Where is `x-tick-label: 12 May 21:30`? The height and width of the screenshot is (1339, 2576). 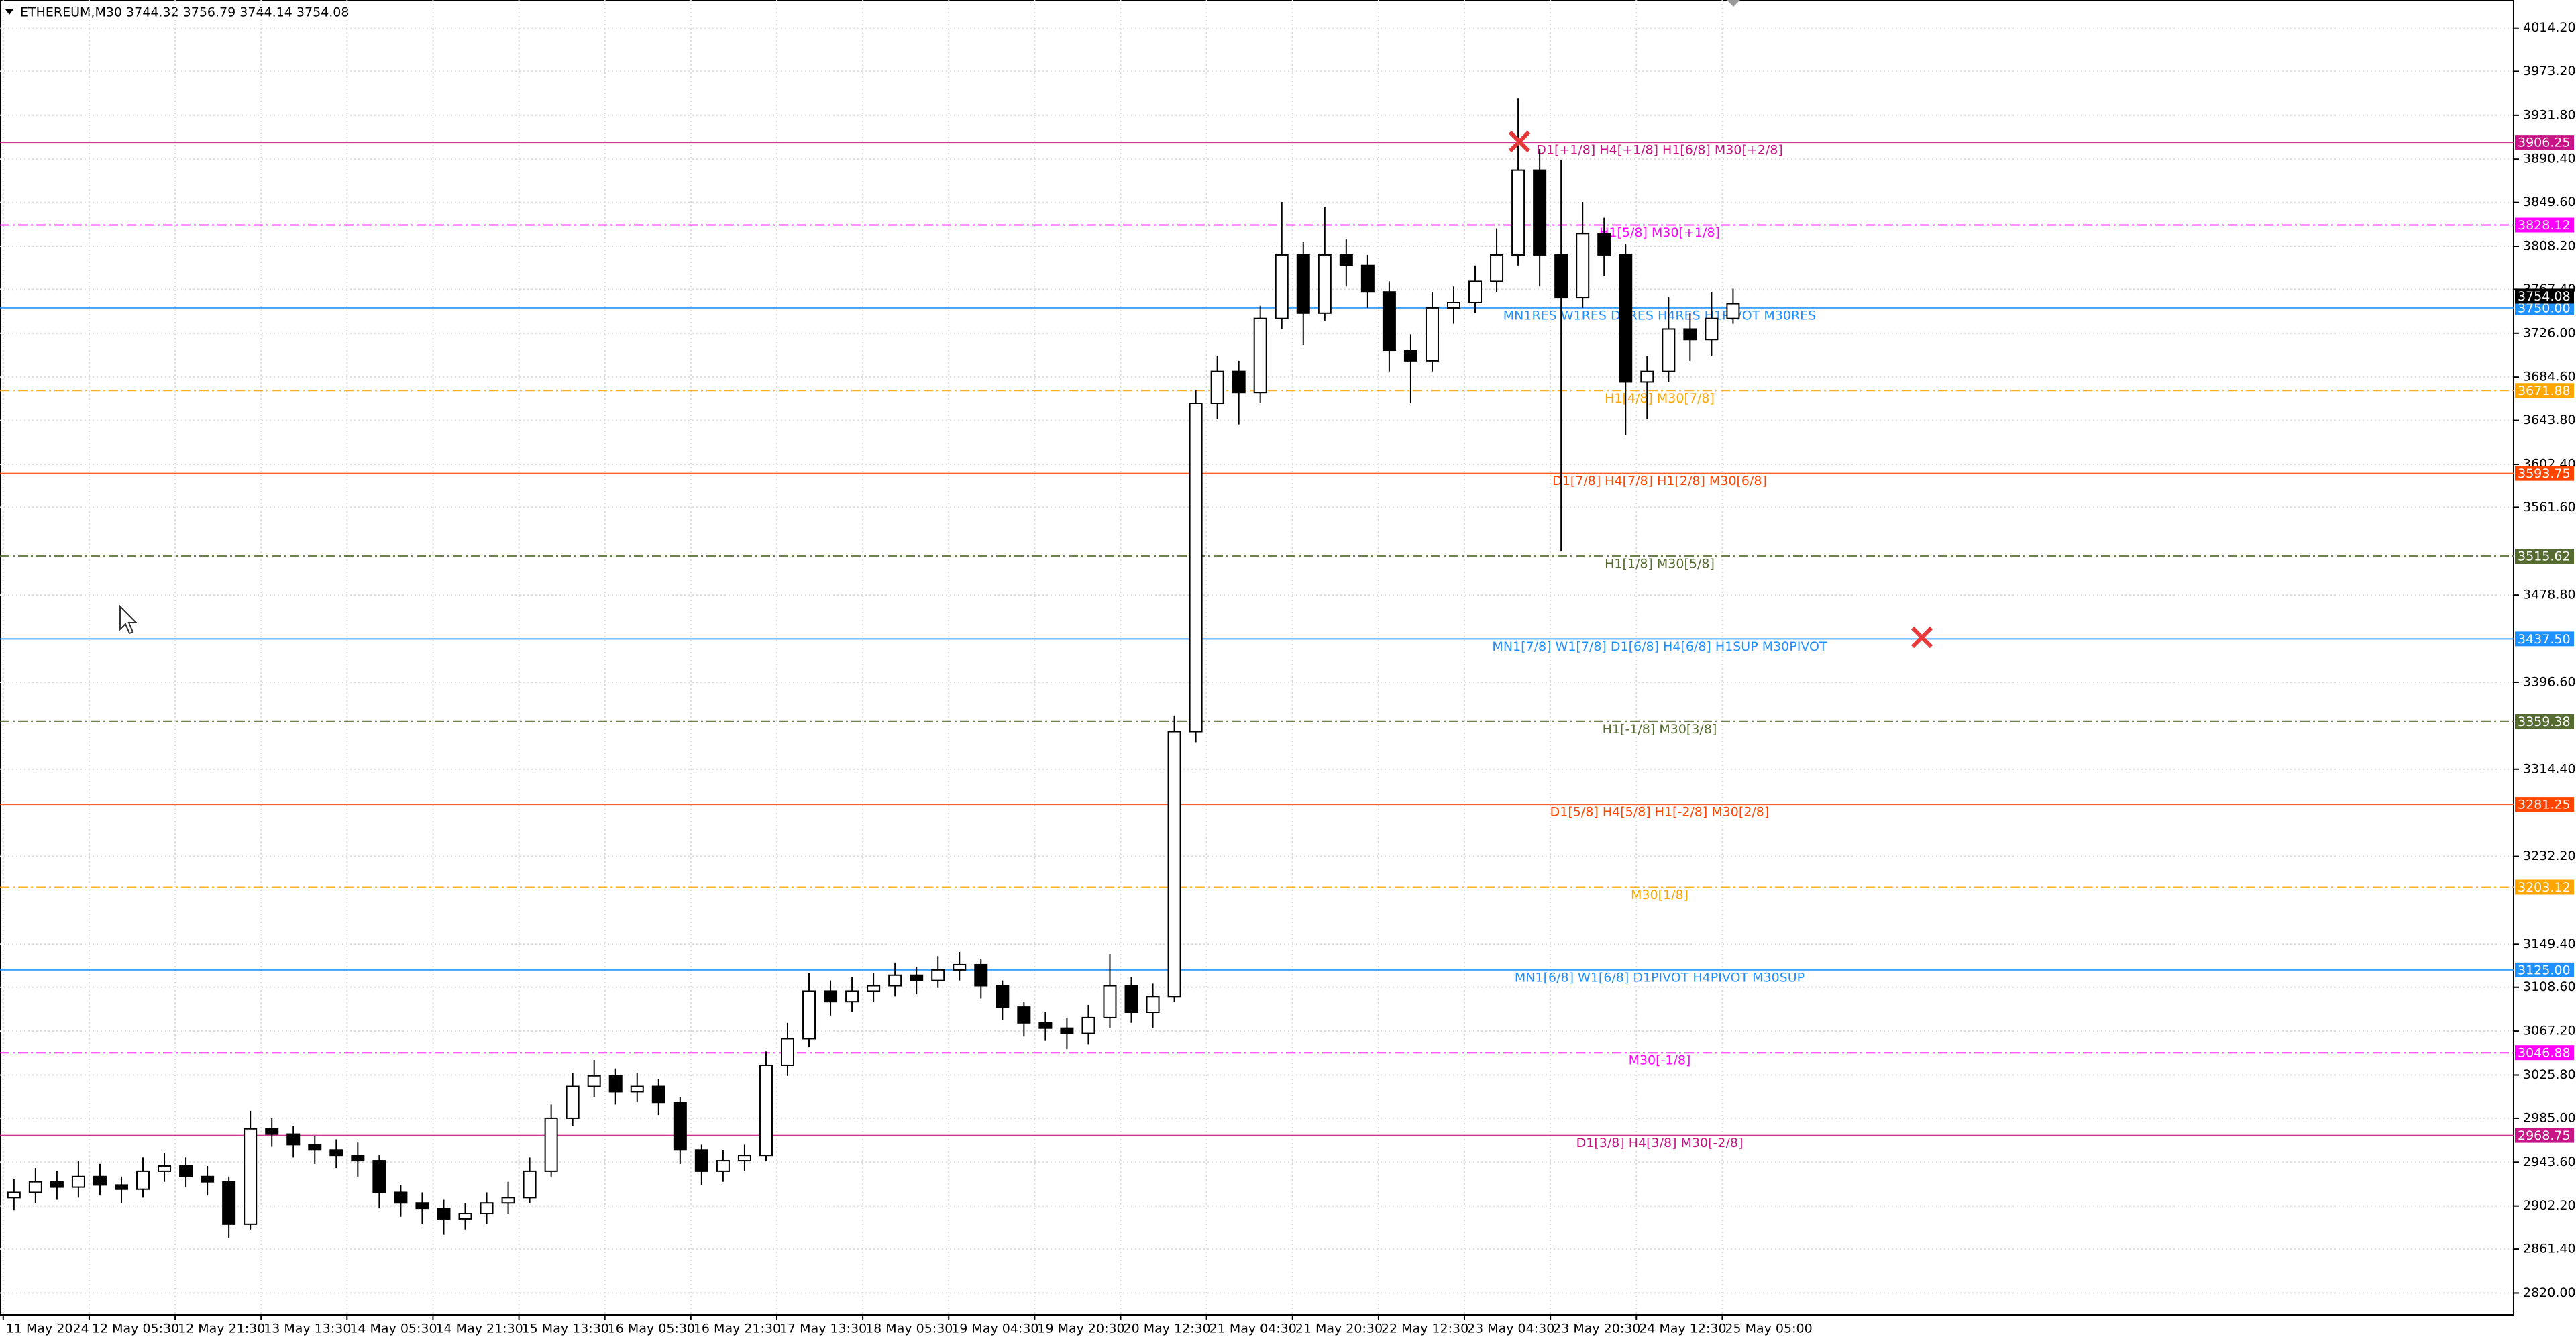
x-tick-label: 12 May 21:30 is located at coordinates (221, 1329).